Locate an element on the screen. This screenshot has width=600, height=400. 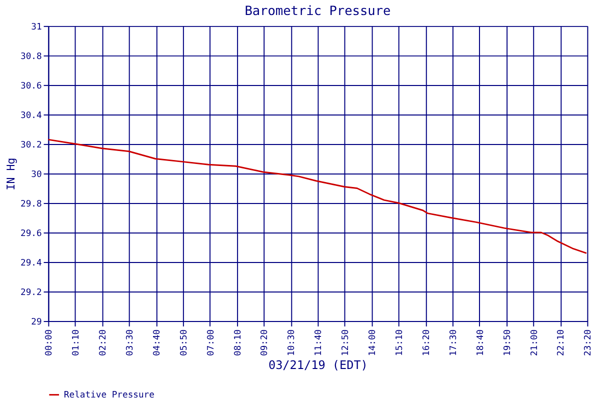
x-tick-label: 11:40 is located at coordinates (319, 342).